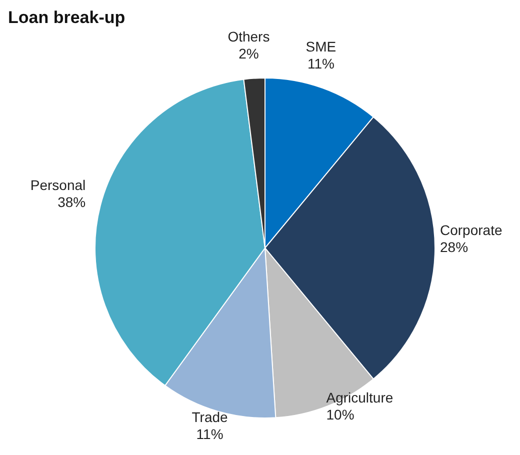 This screenshot has width=520, height=455. Describe the element at coordinates (210, 416) in the screenshot. I see `slice-label: Trade` at that location.